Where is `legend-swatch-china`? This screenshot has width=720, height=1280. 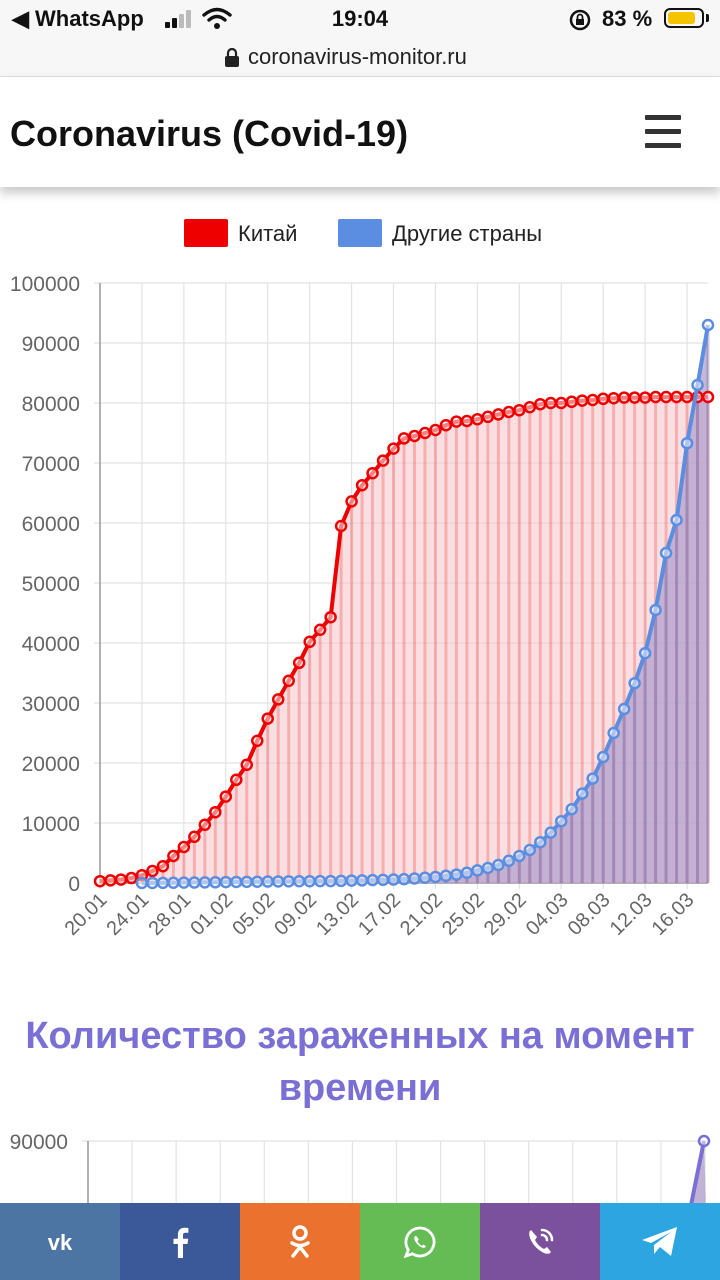
legend-swatch-china is located at coordinates (206, 233).